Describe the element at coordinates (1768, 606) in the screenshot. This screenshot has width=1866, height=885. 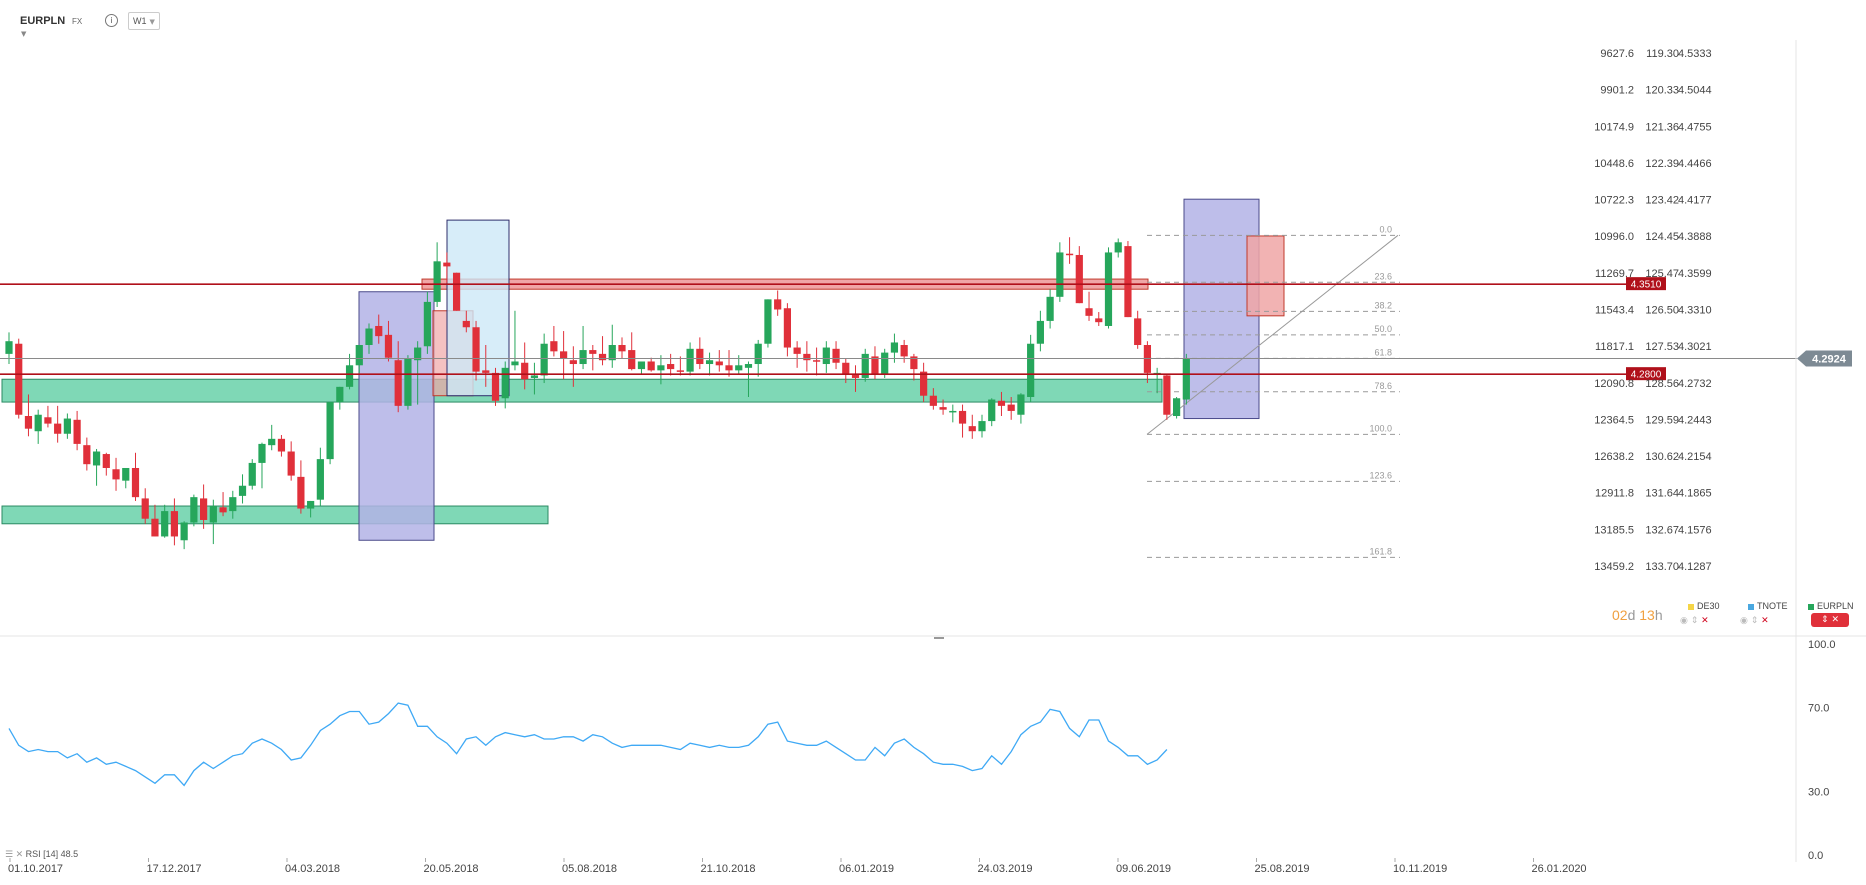
I see `legend-item-tnote: TNOTE` at that location.